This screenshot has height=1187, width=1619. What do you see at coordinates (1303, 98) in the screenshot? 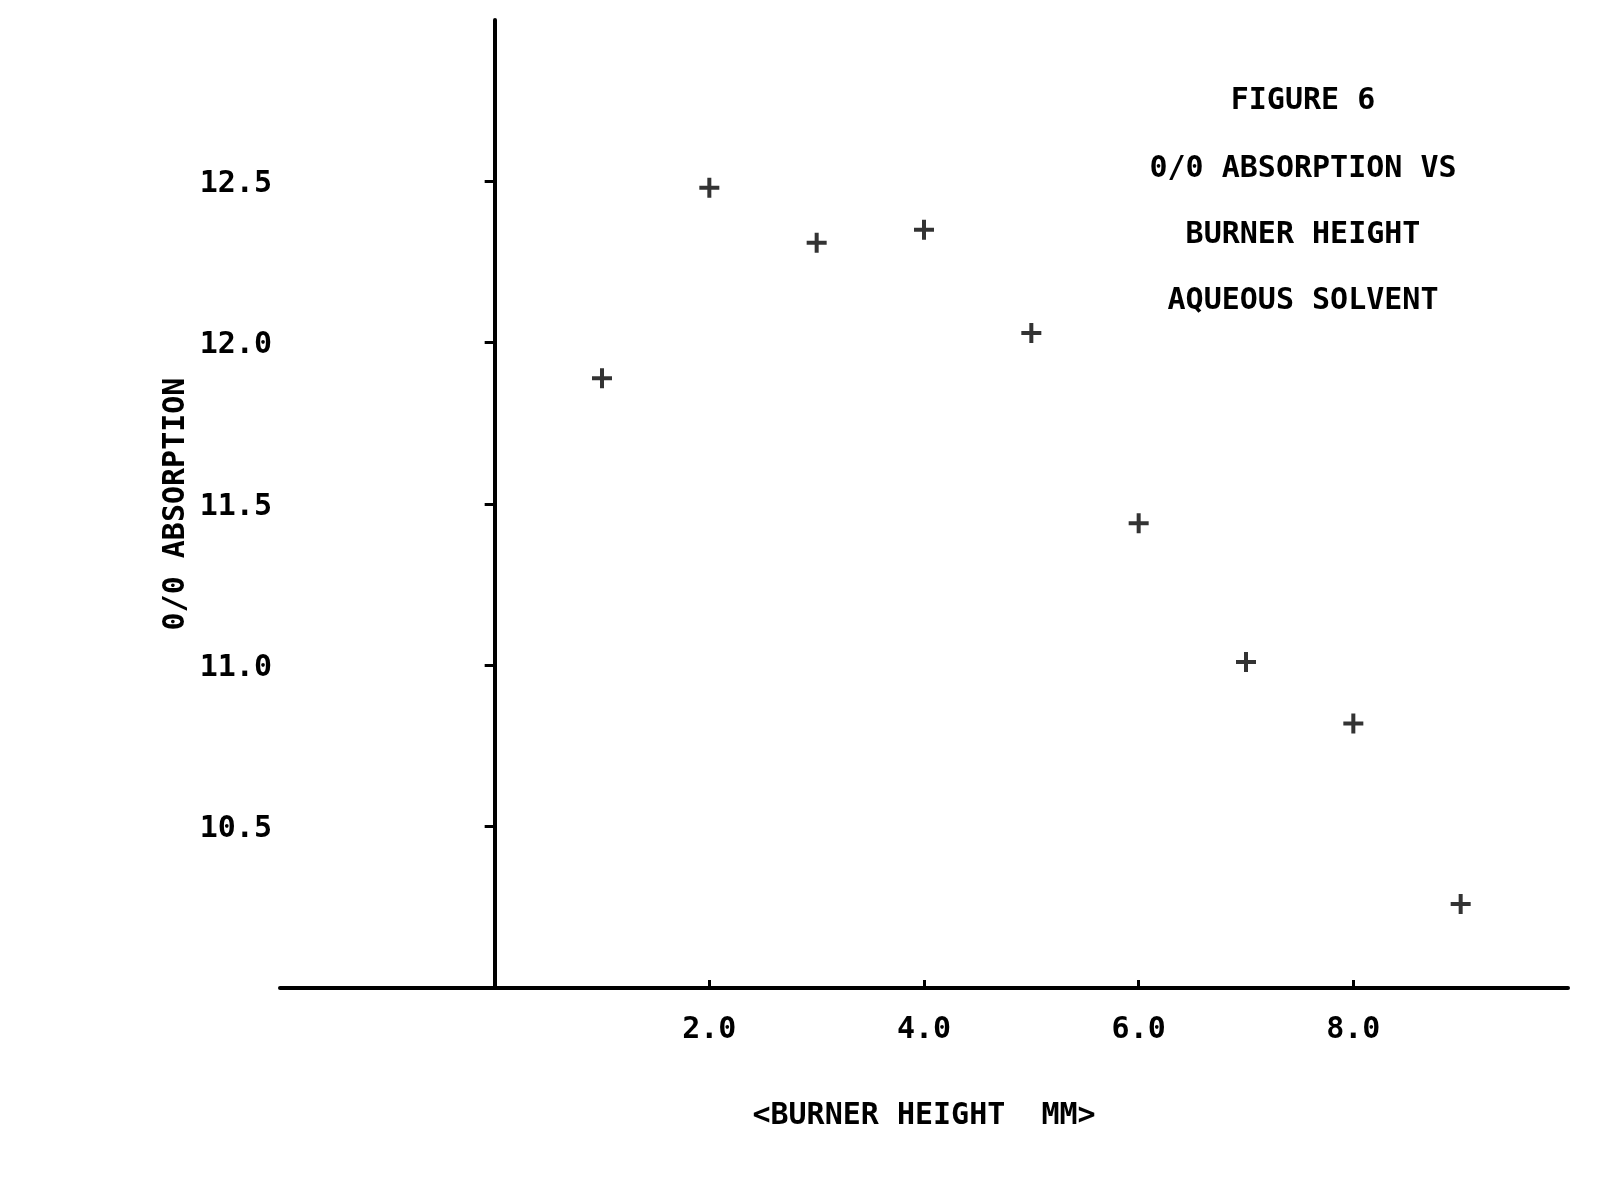
I see `text: FIGURE 6` at bounding box center [1303, 98].